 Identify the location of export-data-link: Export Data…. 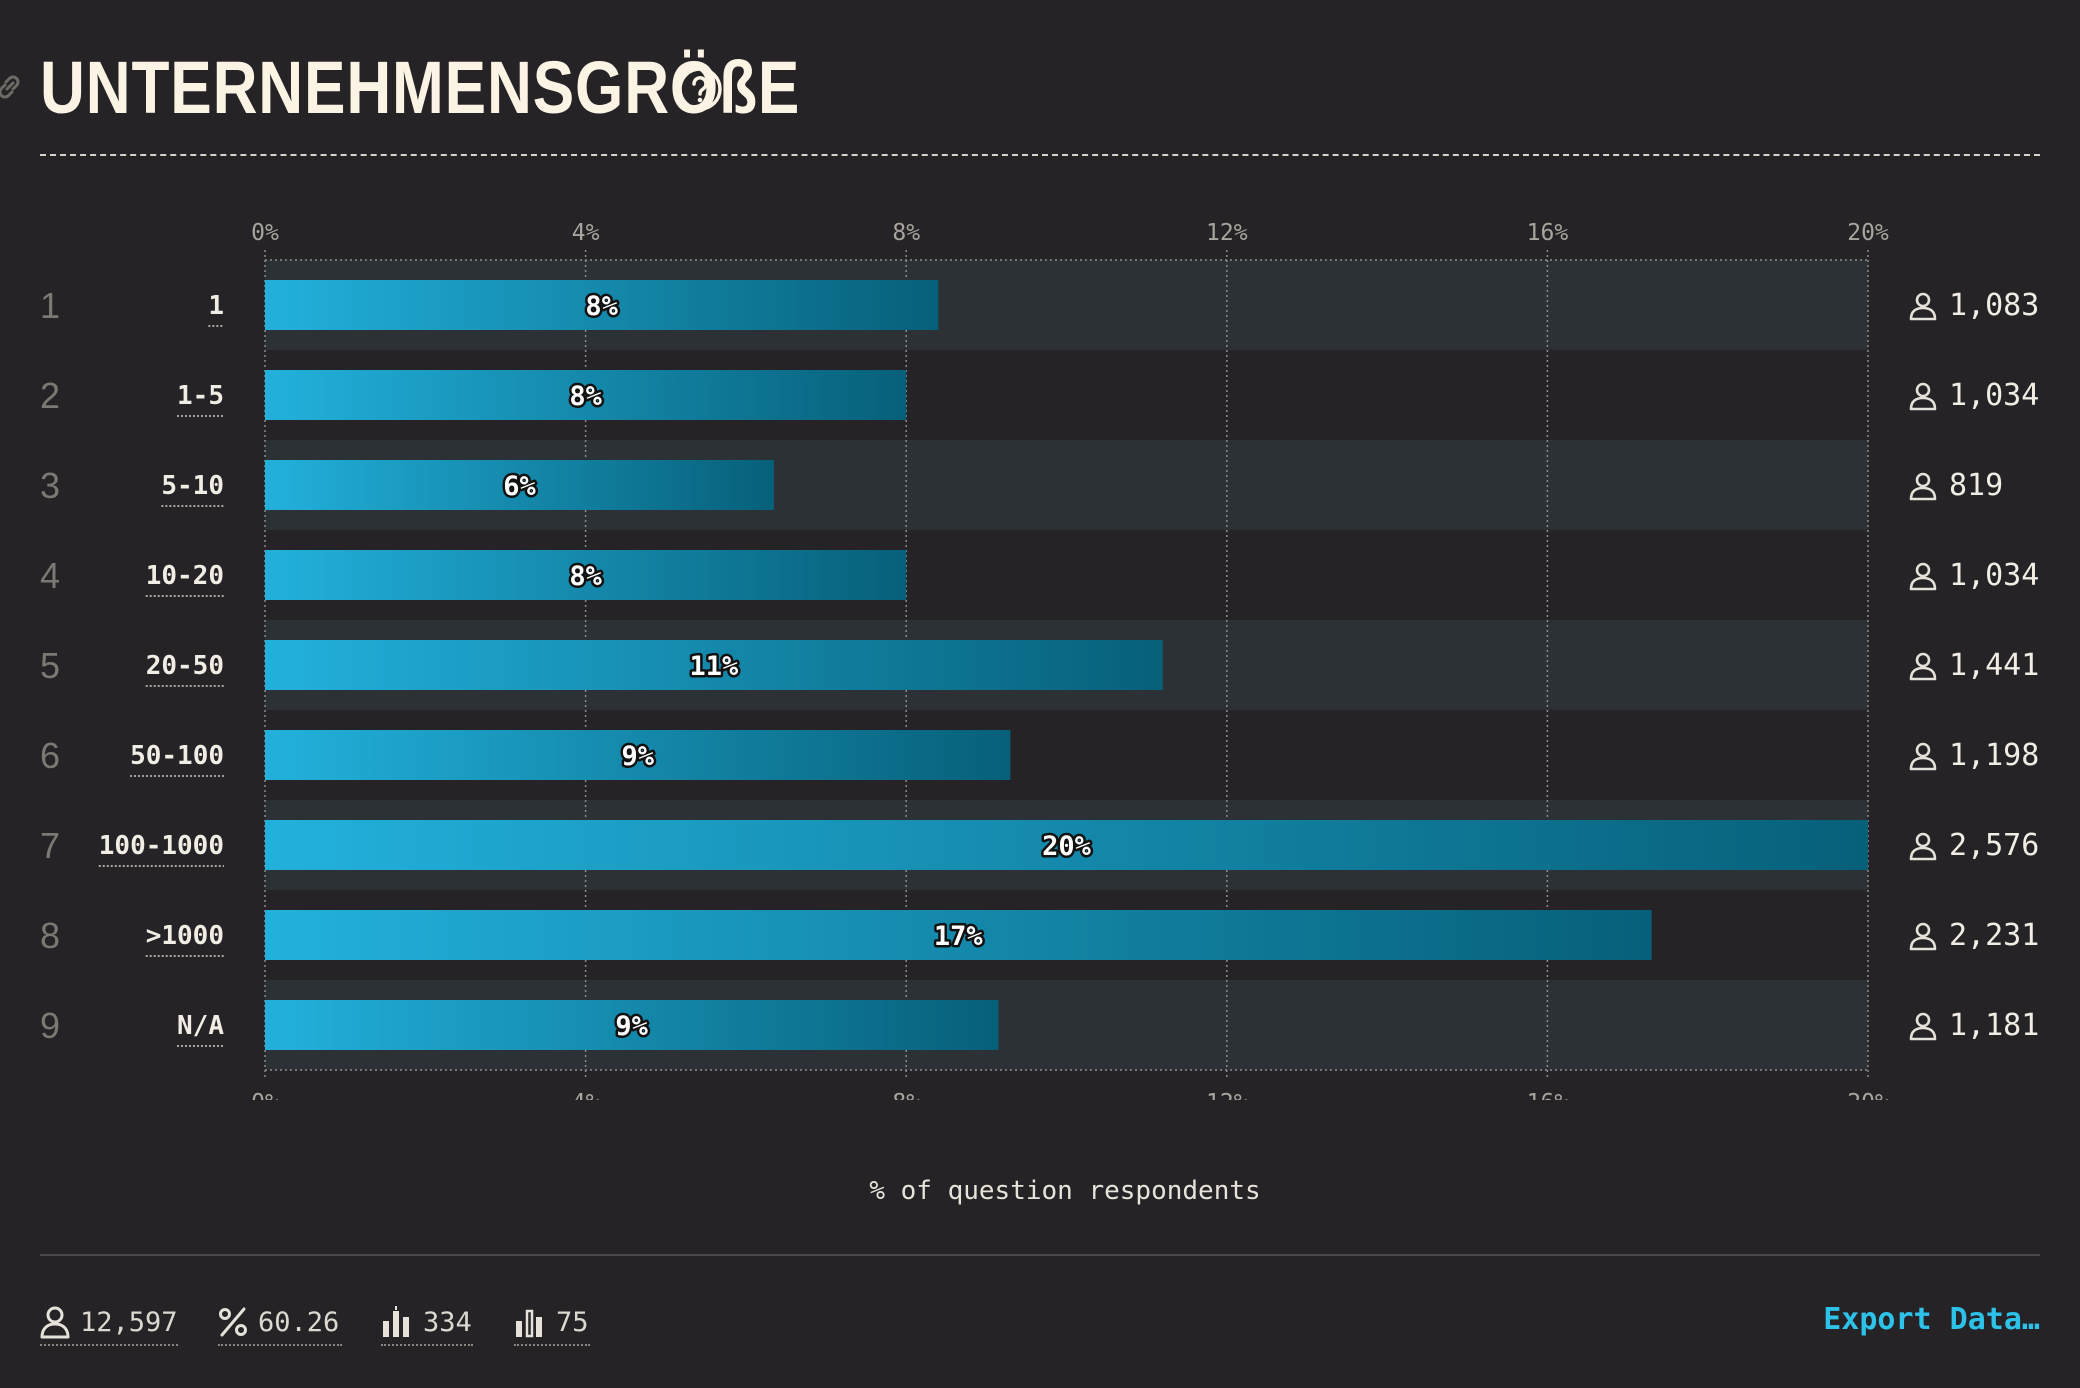
(1931, 1319).